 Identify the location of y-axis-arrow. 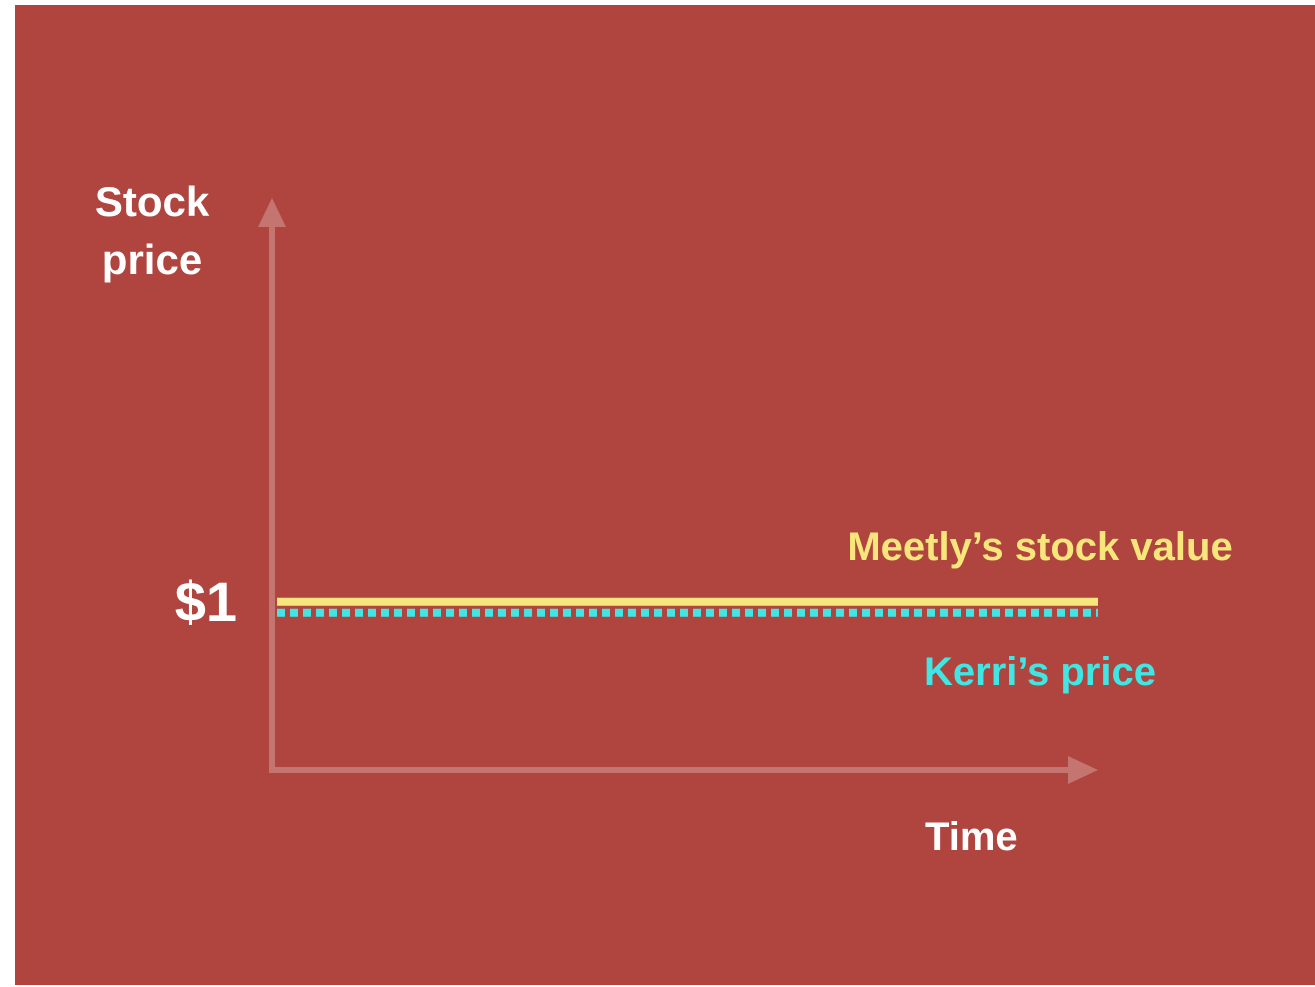
(272, 212).